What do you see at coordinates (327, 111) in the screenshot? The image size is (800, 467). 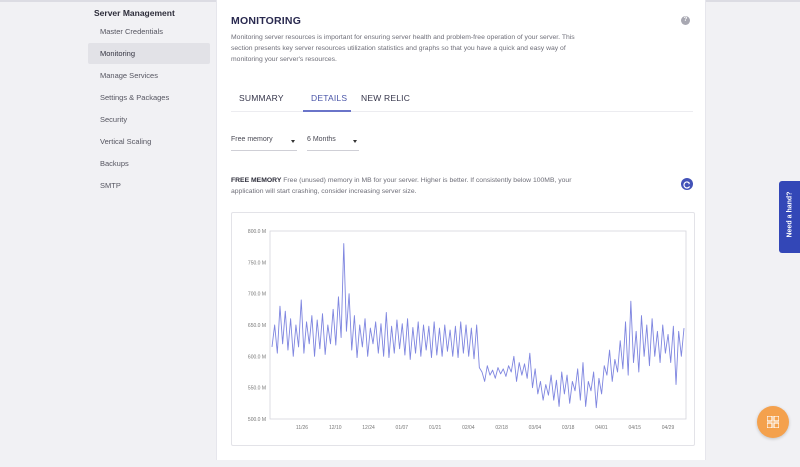 I see `active-tab-indicator` at bounding box center [327, 111].